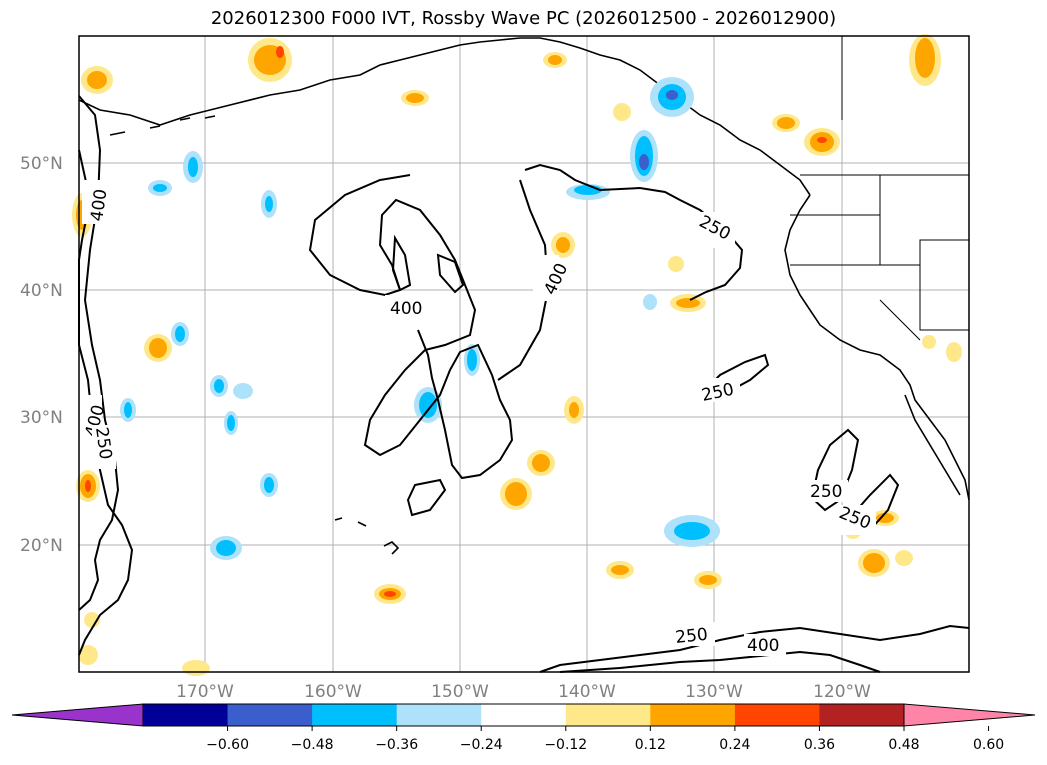  I want to click on political-boundaries, so click(879, 188).